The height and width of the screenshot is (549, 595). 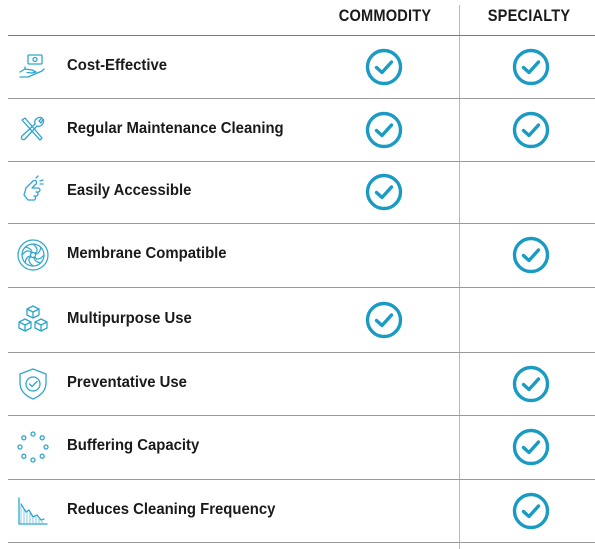 I want to click on row-label: Preventative Use, so click(x=127, y=382).